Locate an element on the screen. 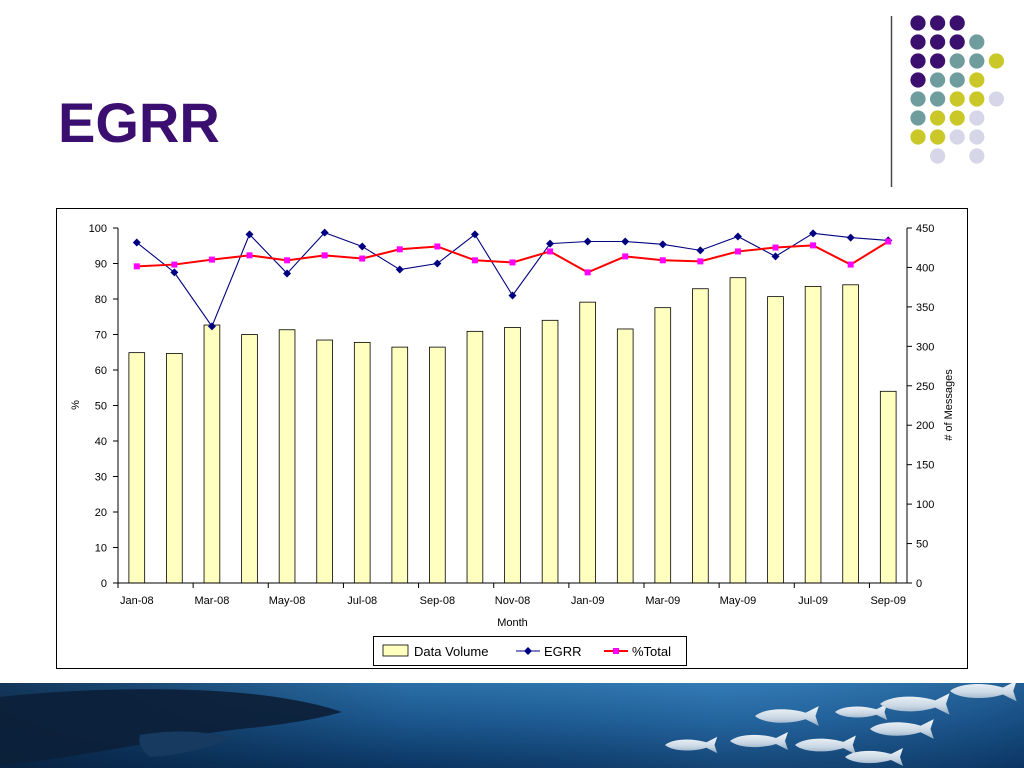  x-tick-label: Mar-08 is located at coordinates (212, 601).